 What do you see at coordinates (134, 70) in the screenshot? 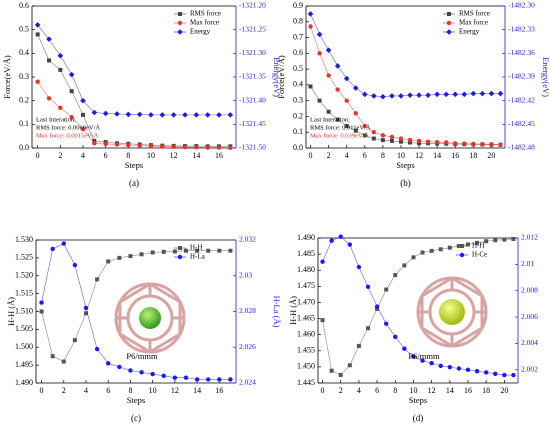
I see `series-line` at bounding box center [134, 70].